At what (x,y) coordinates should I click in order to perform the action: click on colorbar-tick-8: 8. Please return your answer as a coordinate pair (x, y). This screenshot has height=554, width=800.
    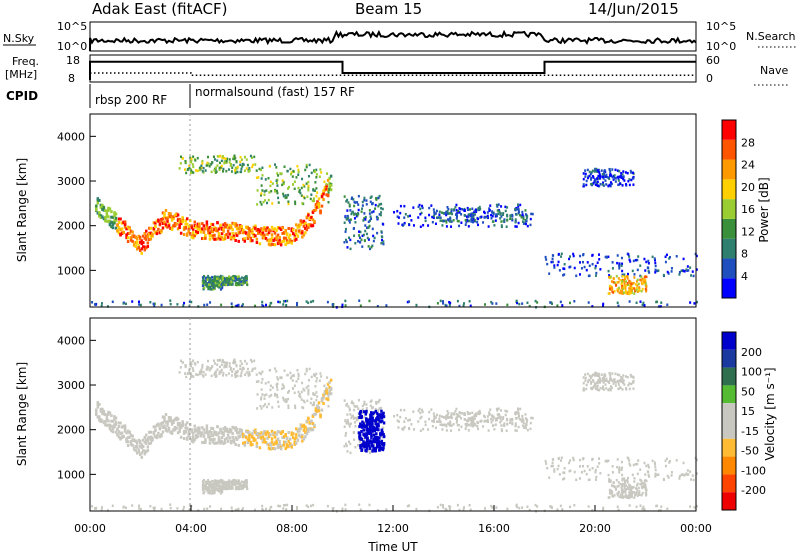
    Looking at the image, I should click on (744, 254).